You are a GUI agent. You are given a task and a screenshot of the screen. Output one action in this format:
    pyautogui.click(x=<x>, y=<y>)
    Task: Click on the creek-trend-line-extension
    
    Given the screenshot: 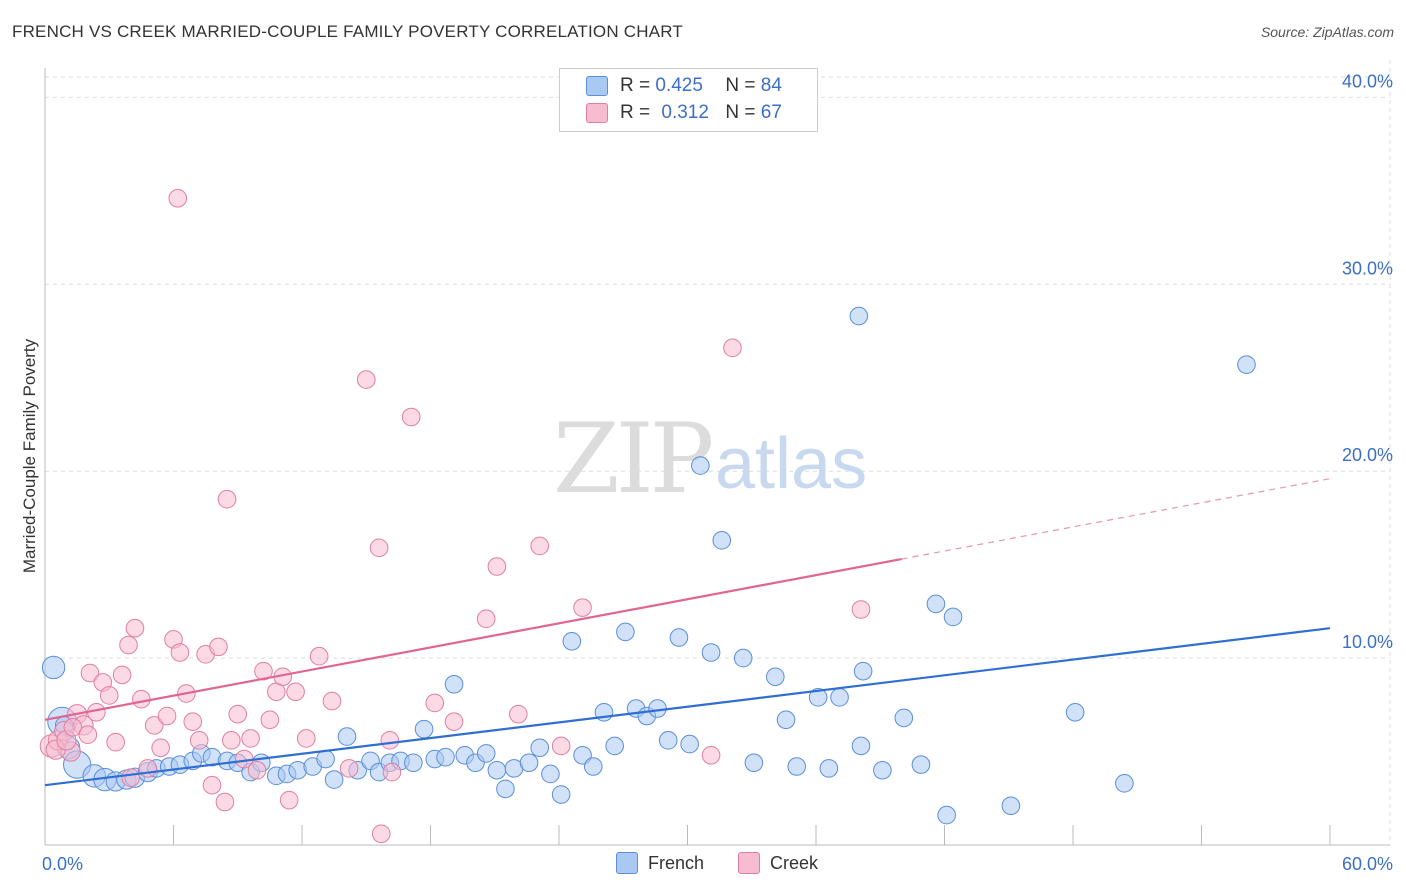 What is the action you would take?
    pyautogui.click(x=1116, y=519)
    